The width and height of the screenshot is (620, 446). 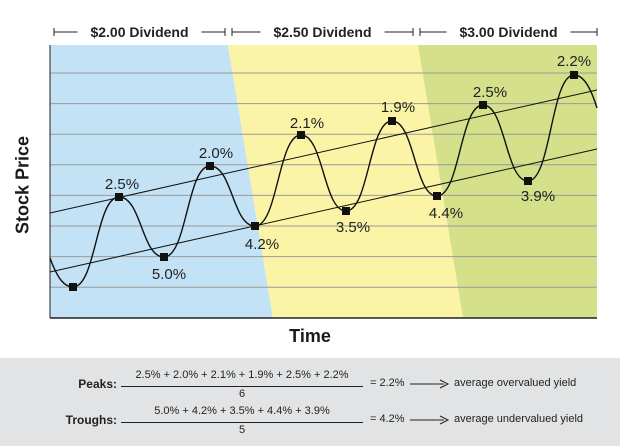 I want to click on troughs-result: = 4.2%, so click(x=387, y=419).